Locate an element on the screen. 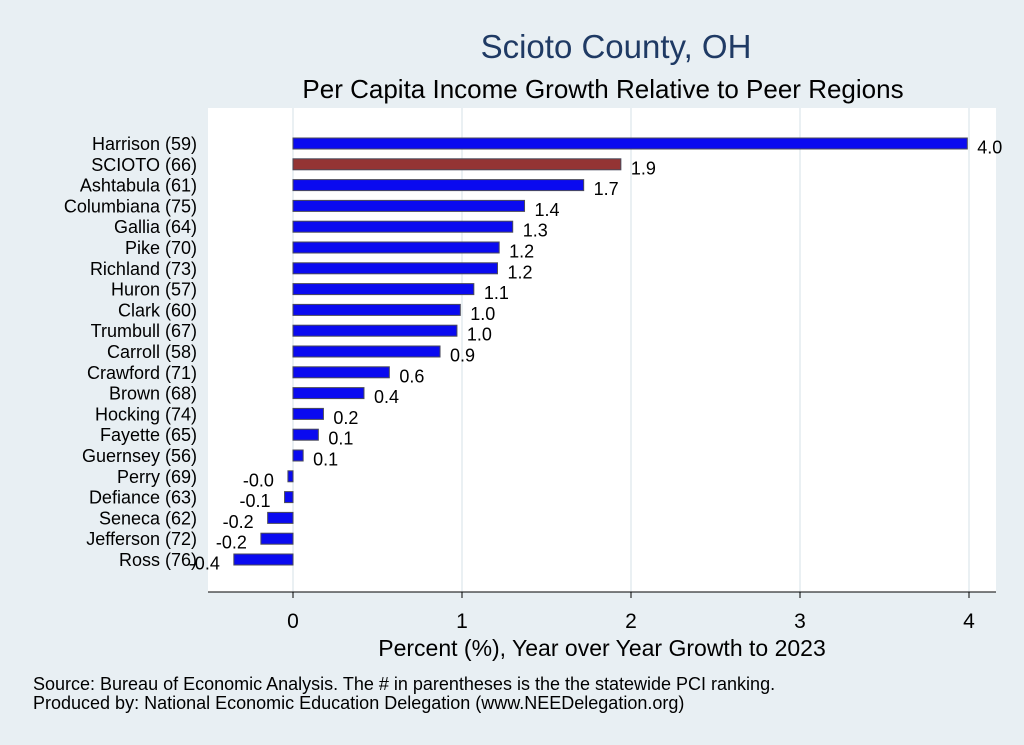  x-tick-label: 0 is located at coordinates (293, 621).